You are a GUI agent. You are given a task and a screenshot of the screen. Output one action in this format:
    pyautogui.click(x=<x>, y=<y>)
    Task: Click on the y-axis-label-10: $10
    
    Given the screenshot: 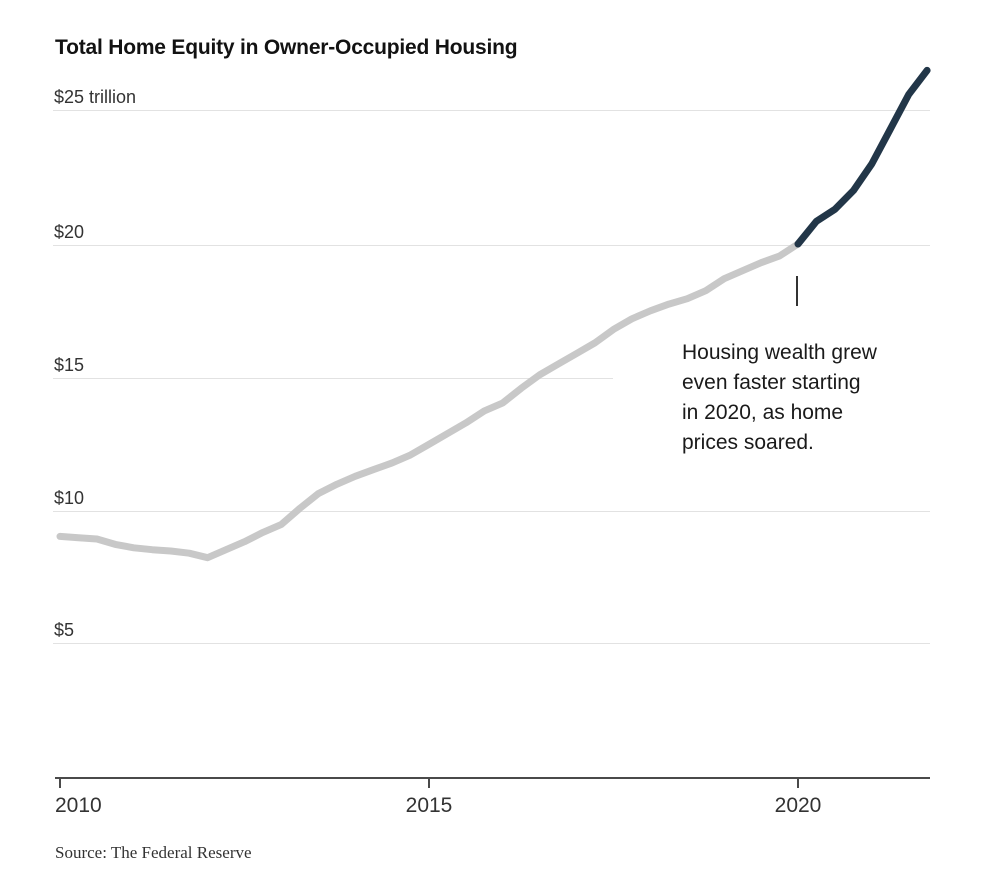 What is the action you would take?
    pyautogui.click(x=69, y=498)
    